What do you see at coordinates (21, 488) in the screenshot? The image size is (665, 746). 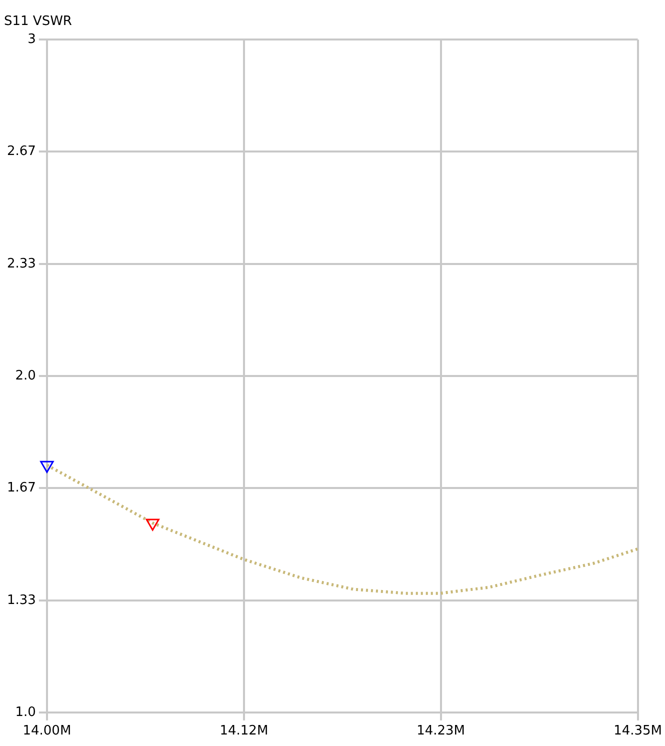 I see `y-tick-label: 1.67` at bounding box center [21, 488].